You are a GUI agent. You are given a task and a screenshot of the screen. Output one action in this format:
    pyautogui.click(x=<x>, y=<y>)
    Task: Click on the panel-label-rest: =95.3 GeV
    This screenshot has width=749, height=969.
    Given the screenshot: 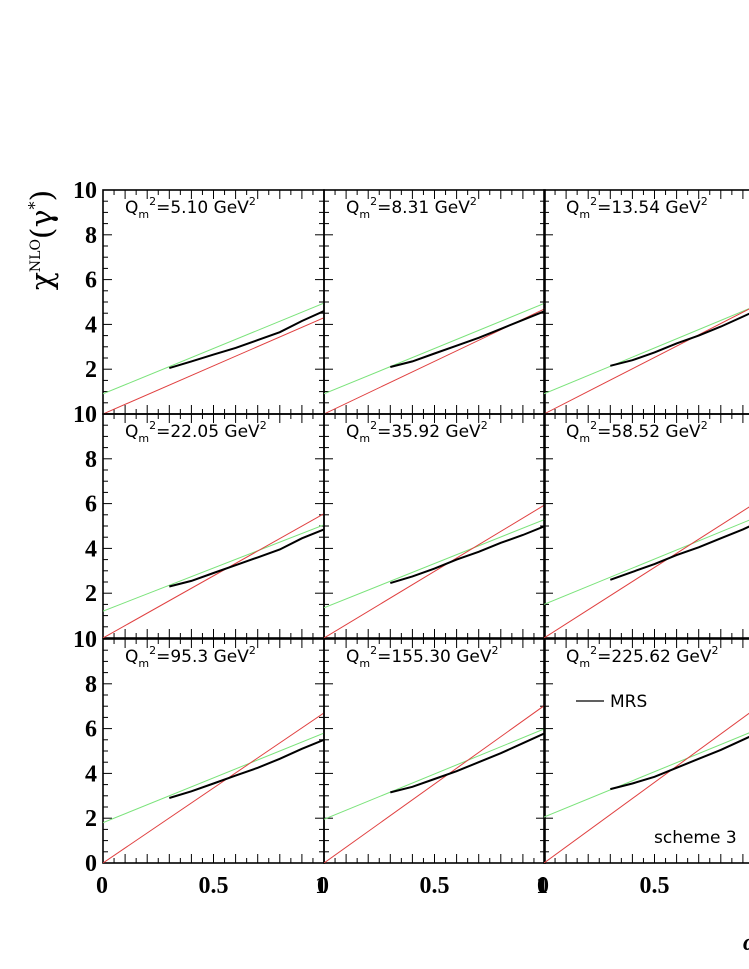 What is the action you would take?
    pyautogui.click(x=202, y=657)
    